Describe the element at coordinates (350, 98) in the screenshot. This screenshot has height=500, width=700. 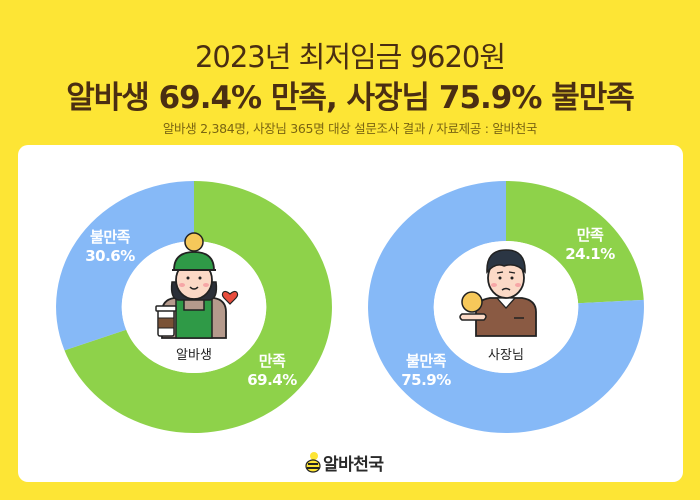
I see `title-line-2: 알바생 69.4% 만족, 사장님 75.9% 불만족` at that location.